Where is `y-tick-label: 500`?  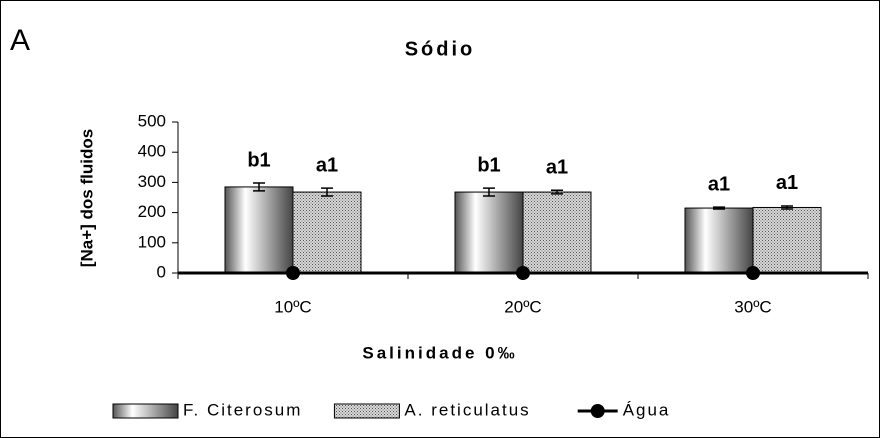 y-tick-label: 500 is located at coordinates (152, 120).